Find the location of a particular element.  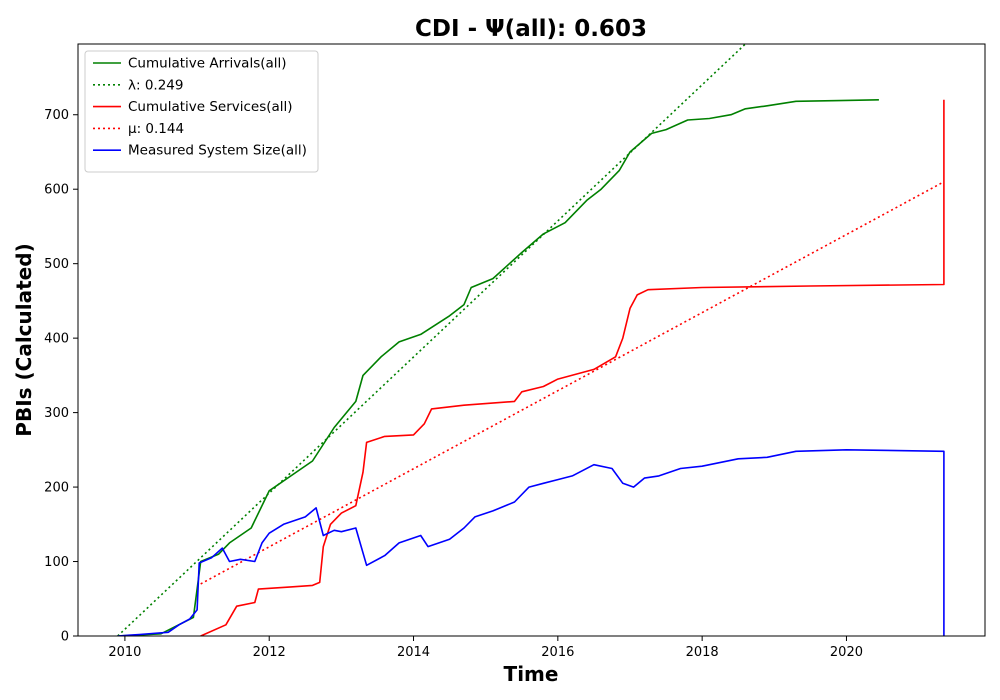

x-tick-label: 2014 is located at coordinates (413, 652).